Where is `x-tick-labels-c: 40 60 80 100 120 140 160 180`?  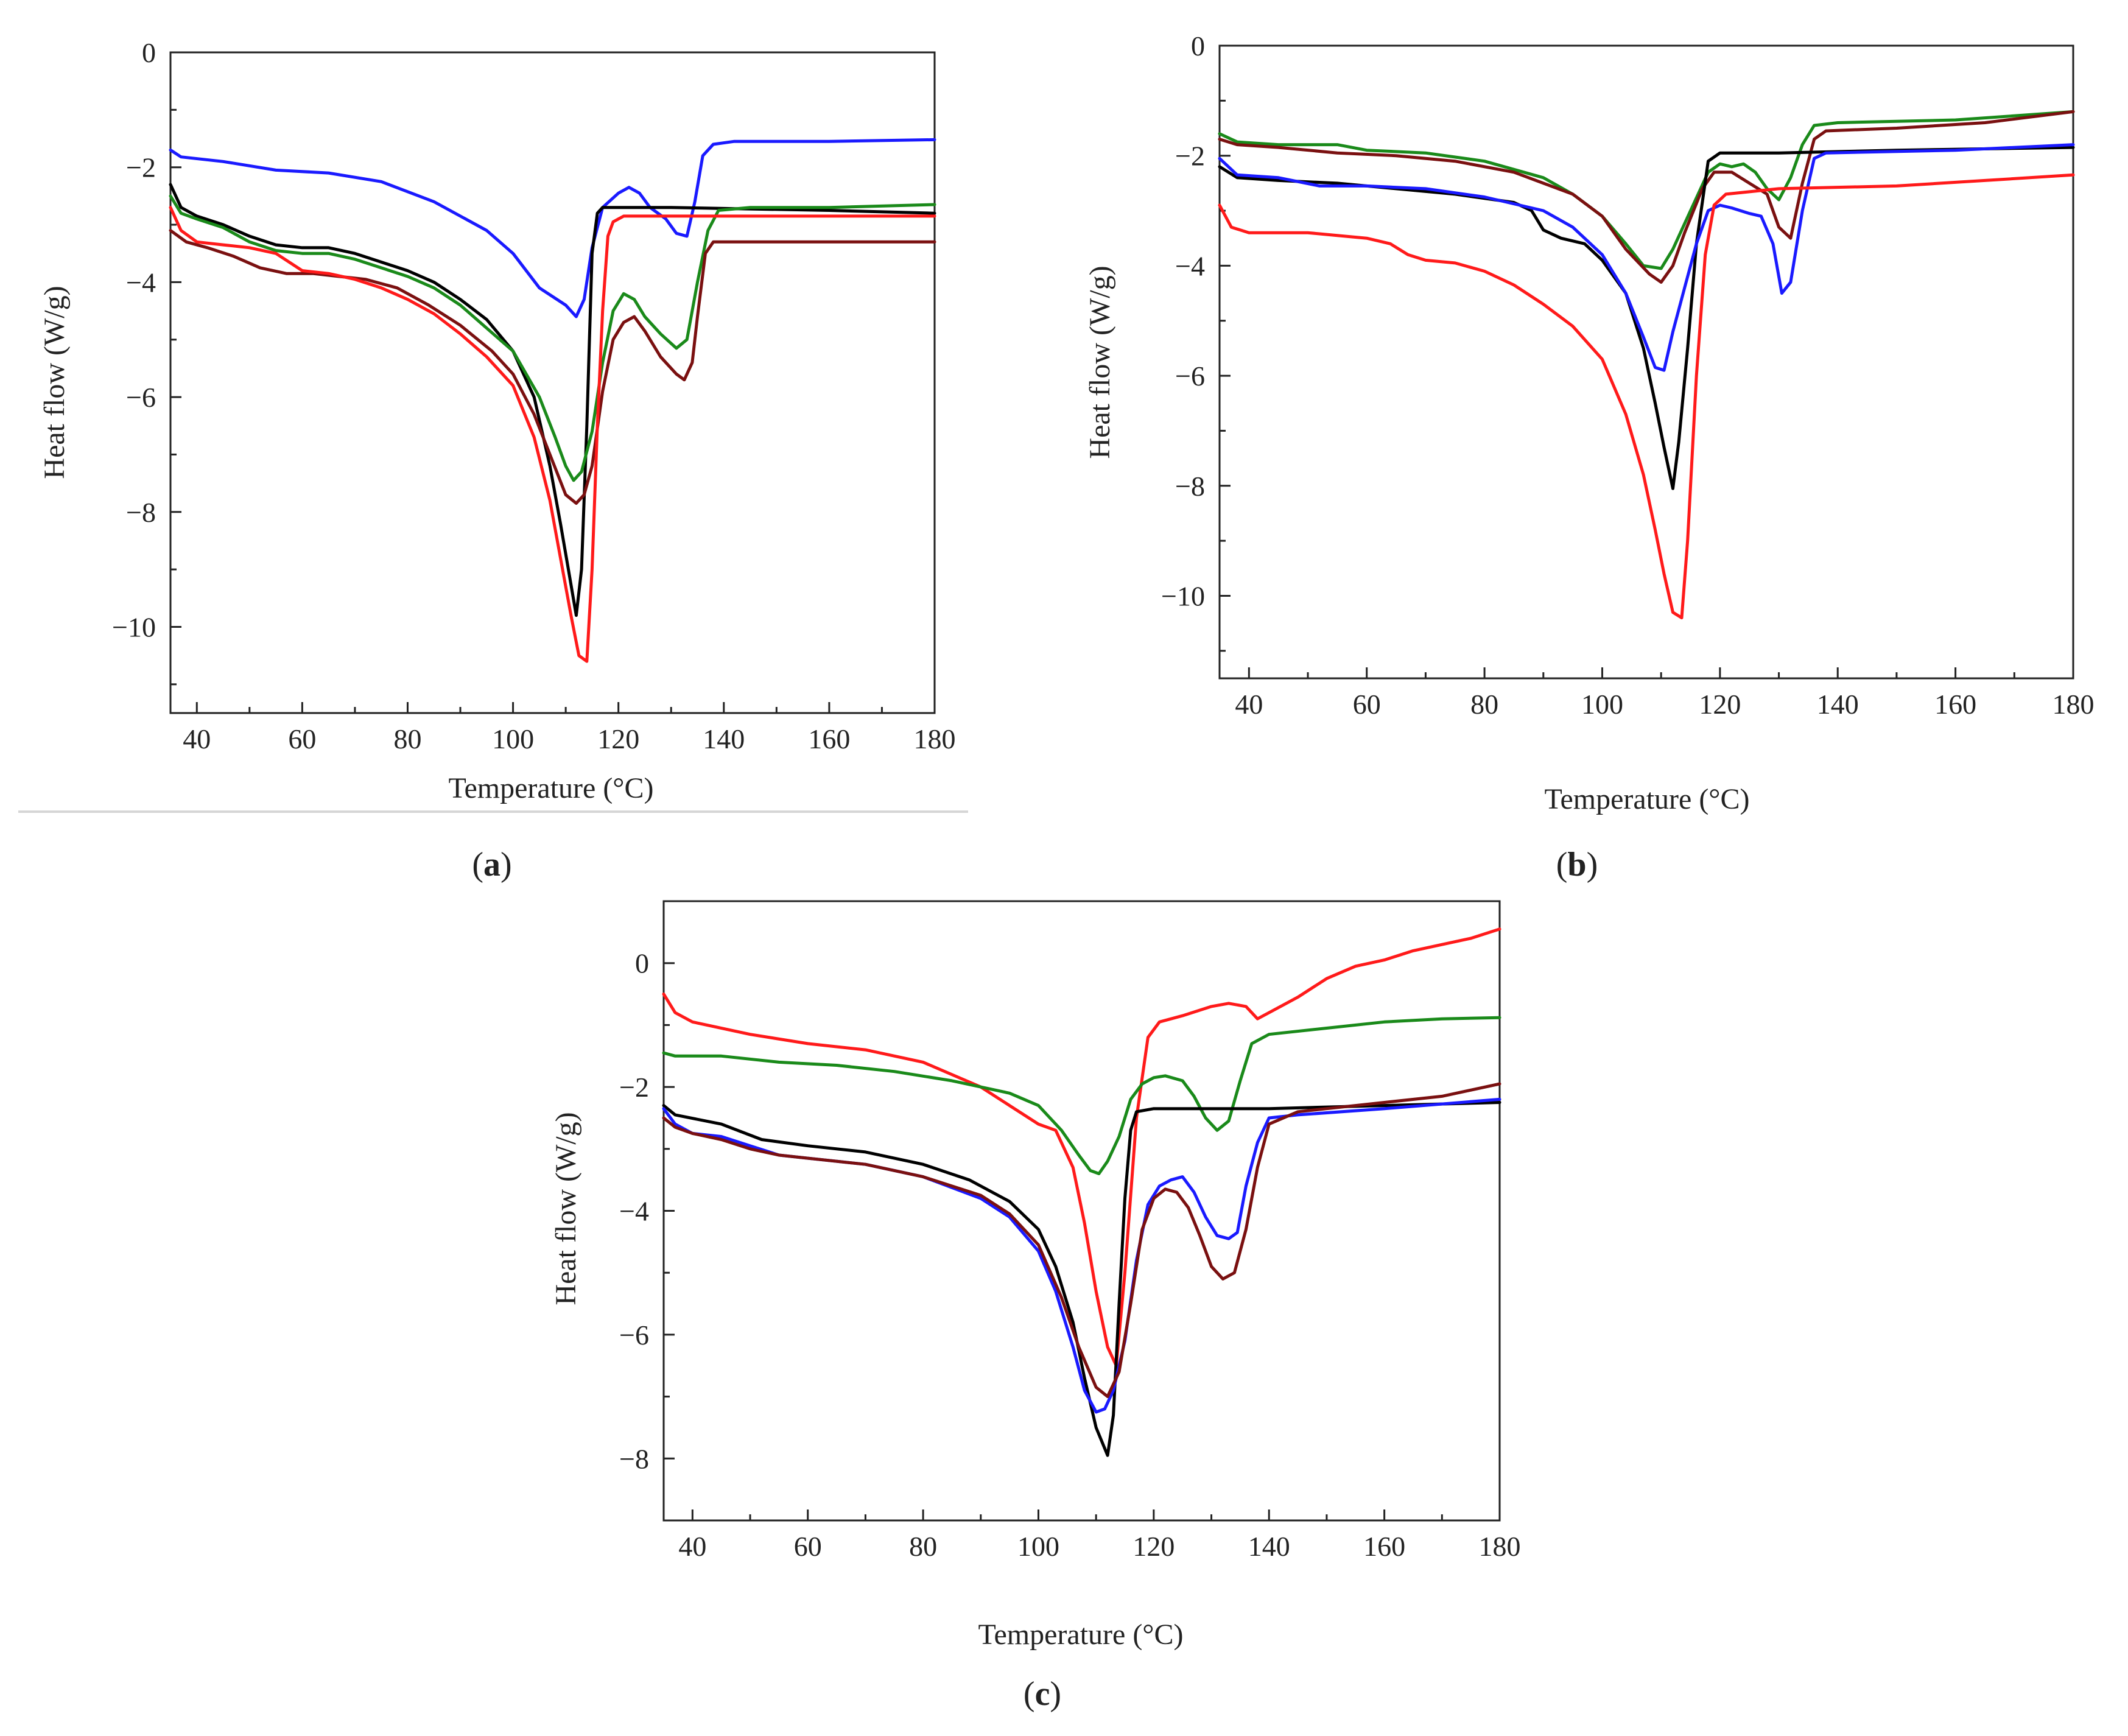 x-tick-labels-c: 40 60 80 100 120 140 160 180 is located at coordinates (1099, 1546).